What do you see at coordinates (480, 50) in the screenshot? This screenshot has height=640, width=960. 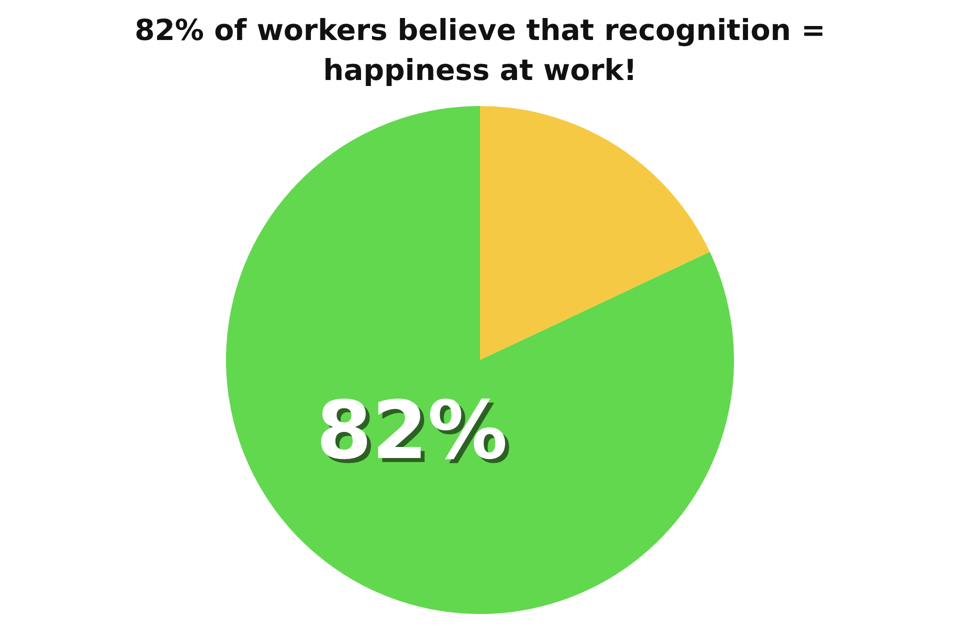 I see `chart-title: 82% of workers believe that recognition = happiness at work!` at bounding box center [480, 50].